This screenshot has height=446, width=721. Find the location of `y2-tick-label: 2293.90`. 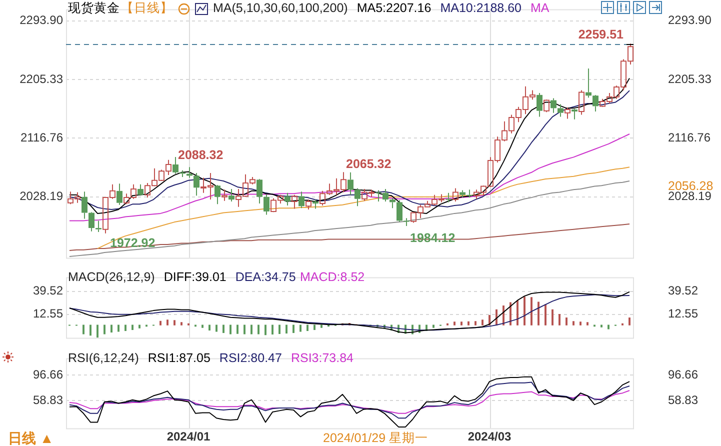

y2-tick-label: 2293.90 is located at coordinates (690, 20).